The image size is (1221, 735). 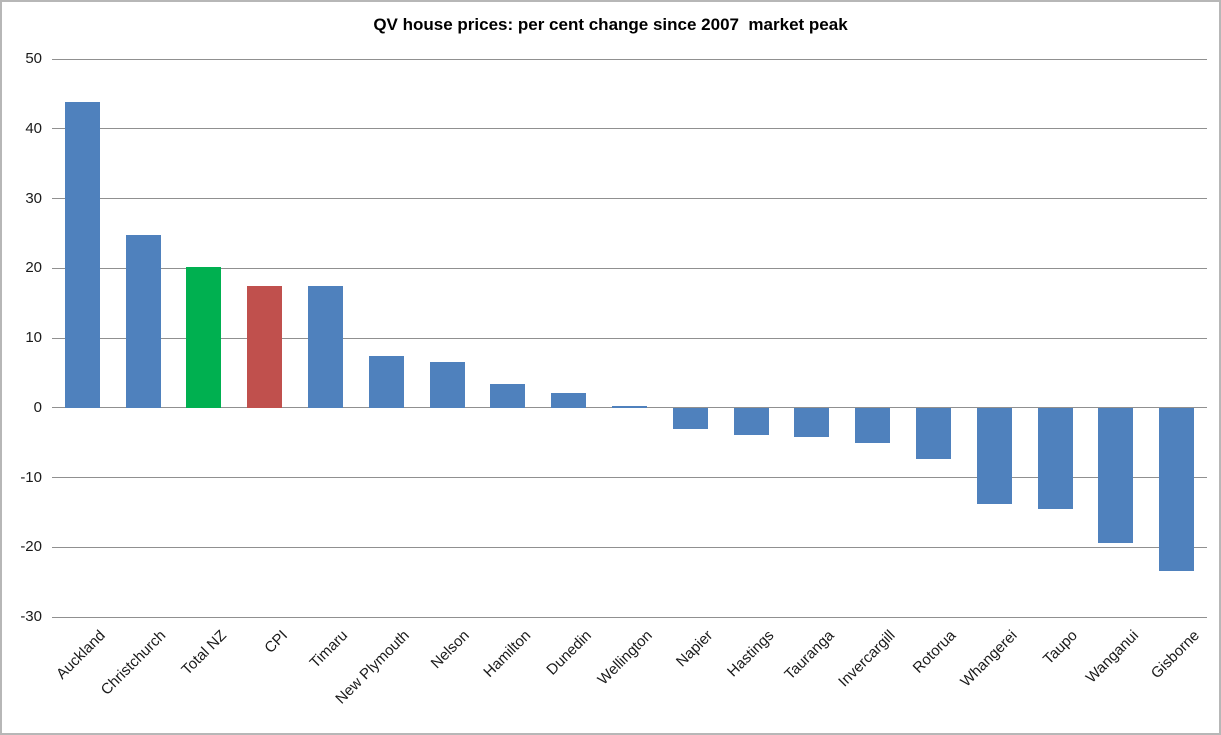 I want to click on bar-total-nz, so click(x=204, y=337).